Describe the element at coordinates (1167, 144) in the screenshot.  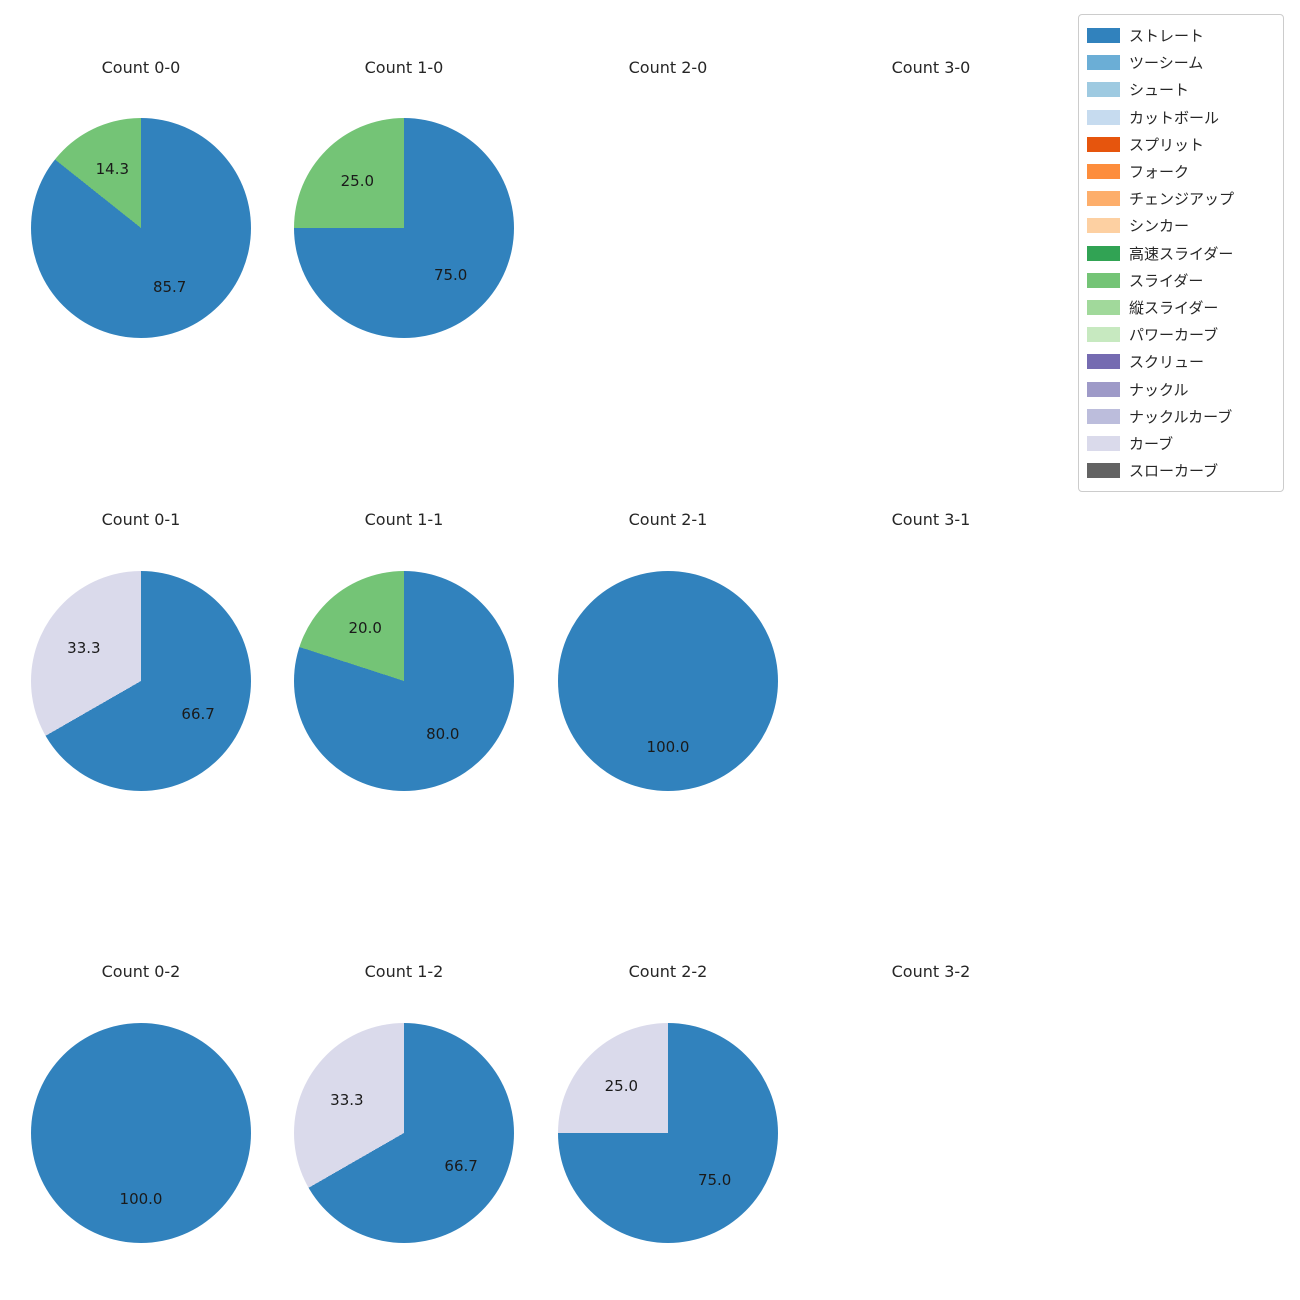
I see `legend-label: スプリット` at that location.